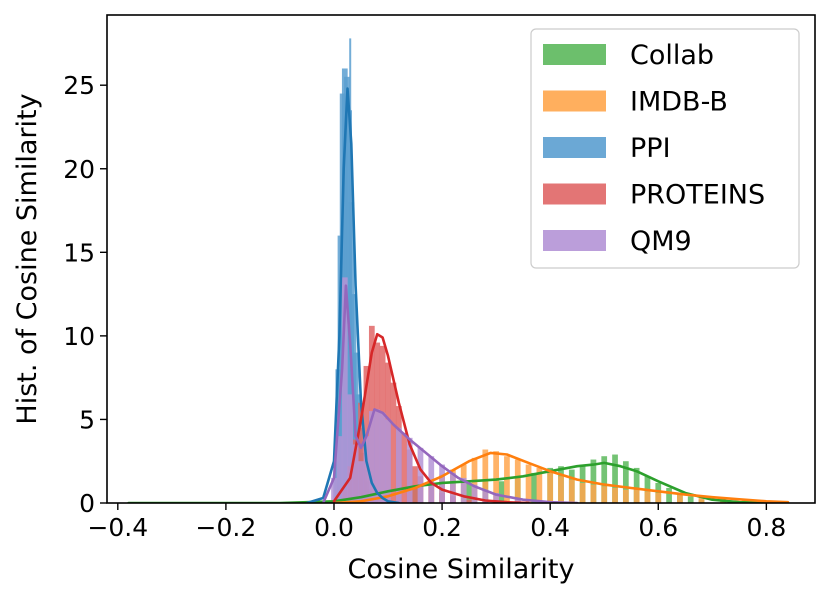  Describe the element at coordinates (87, 503) in the screenshot. I see `y-tick-label: 0` at that location.